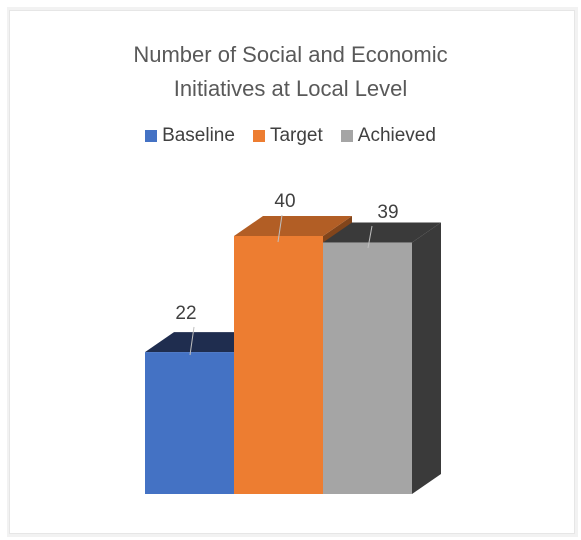  Describe the element at coordinates (382, 232) in the screenshot. I see `bar-top-achieved` at that location.